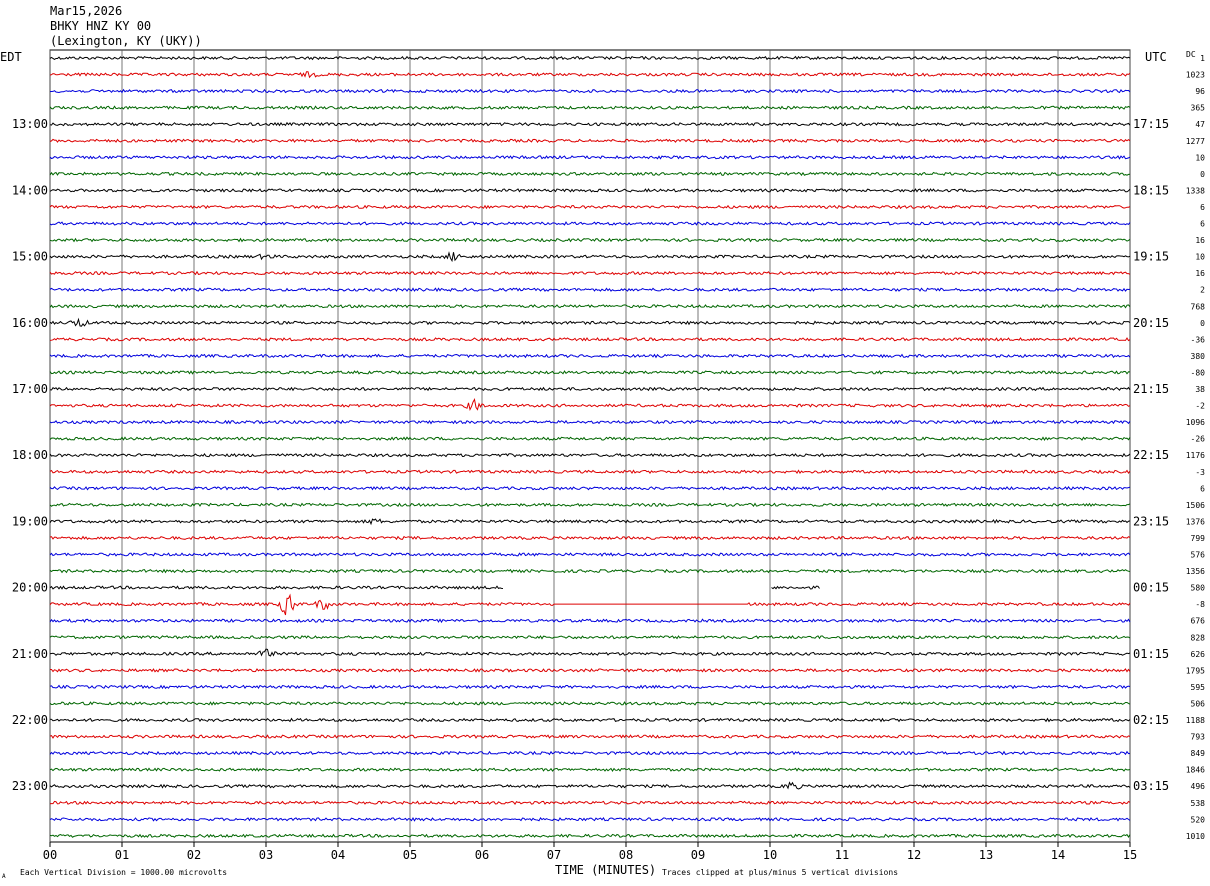 Image resolution: width=1210 pixels, height=886 pixels. What do you see at coordinates (1151, 124) in the screenshot?
I see `right-hour-label: 17:15` at bounding box center [1151, 124].